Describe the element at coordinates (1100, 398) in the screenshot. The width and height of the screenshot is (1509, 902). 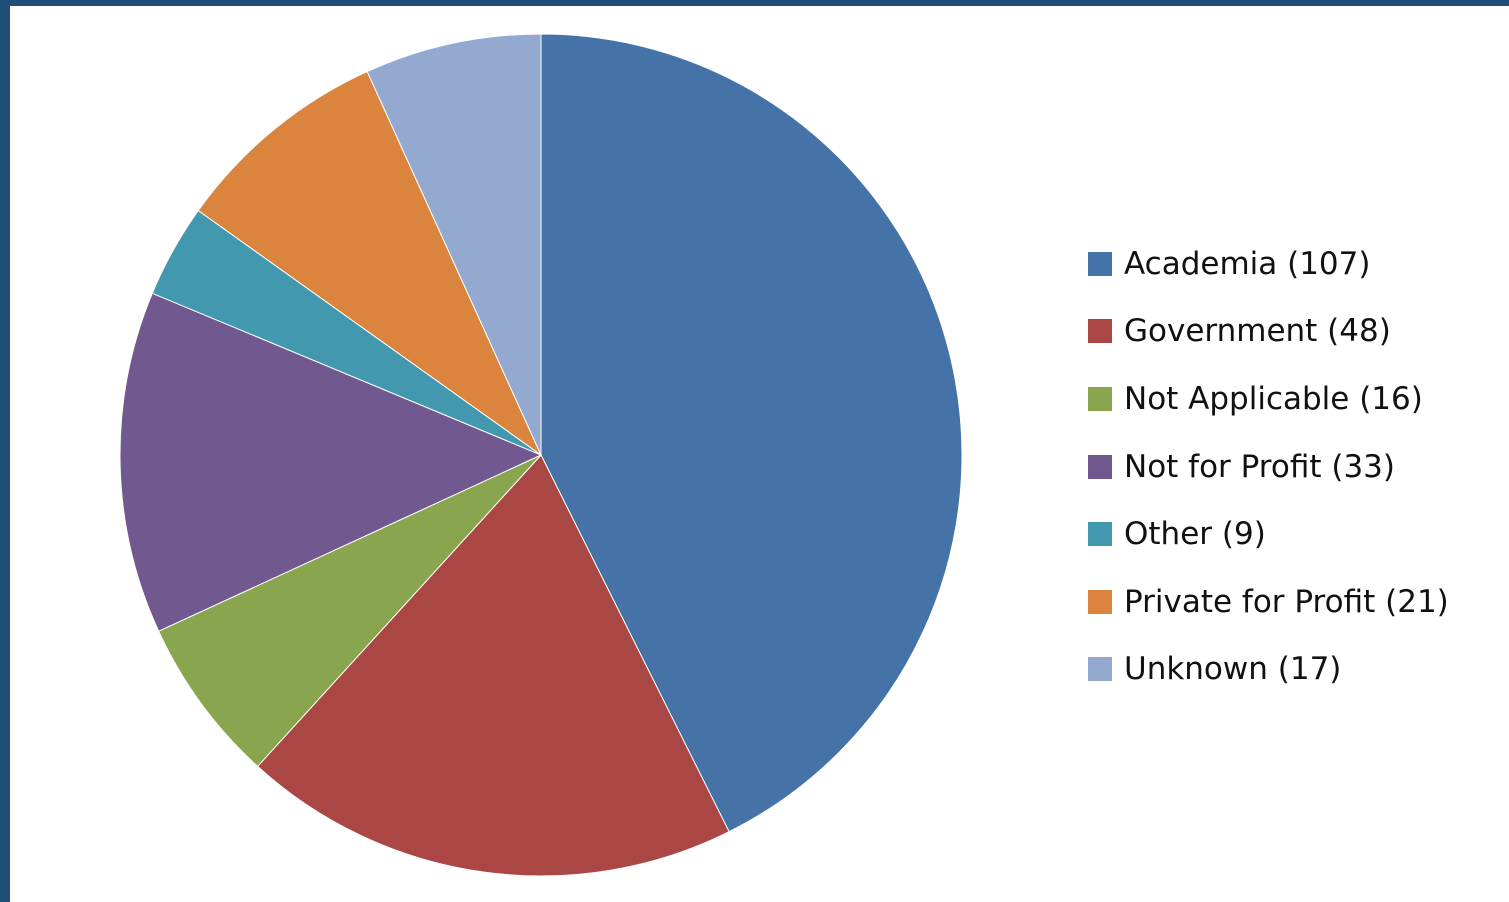
I see `legend-swatch-not-applicable` at that location.